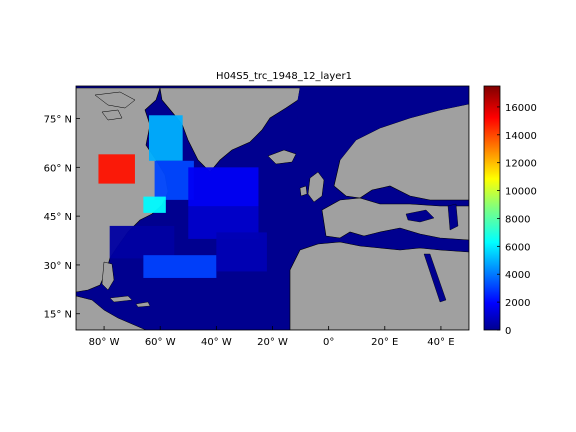  Describe the element at coordinates (420, 216) in the screenshot. I see `water-black-sea` at that location.